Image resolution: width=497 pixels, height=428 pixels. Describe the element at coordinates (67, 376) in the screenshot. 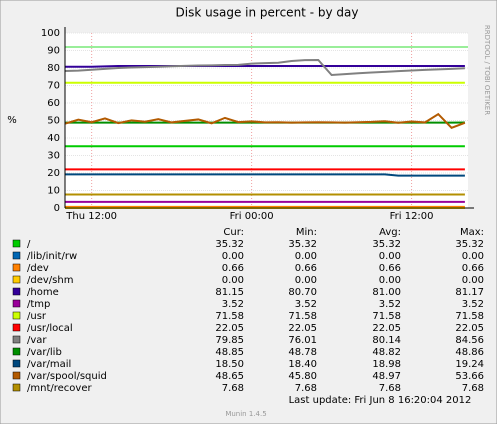

I see `legend-label: /var/spool/squid` at that location.